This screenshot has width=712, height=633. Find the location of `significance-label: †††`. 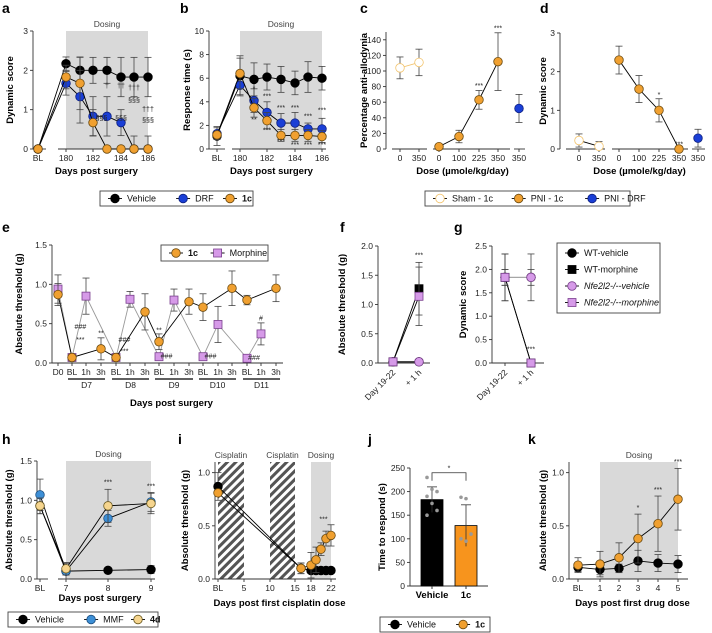

significance-label: ††† is located at coordinates (148, 110).